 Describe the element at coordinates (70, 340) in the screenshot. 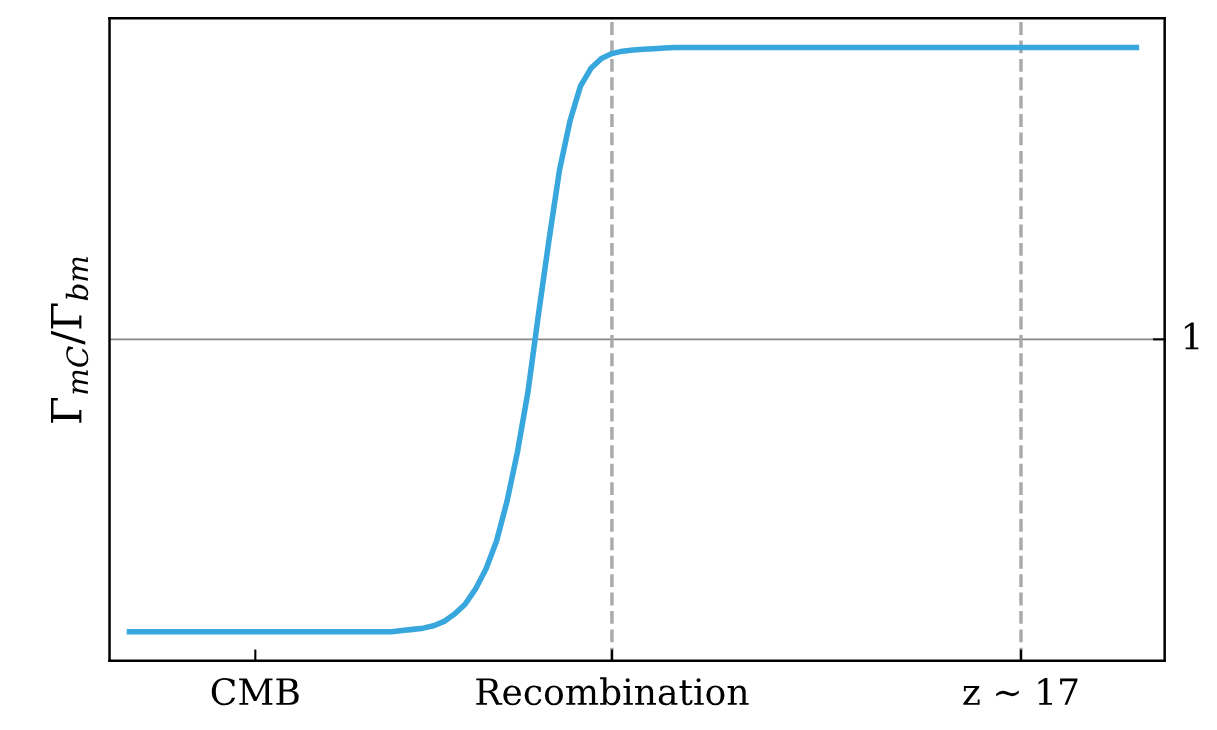

I see `y-axis-title: Γ$_{mC}$/Γ$_{bm}$` at that location.